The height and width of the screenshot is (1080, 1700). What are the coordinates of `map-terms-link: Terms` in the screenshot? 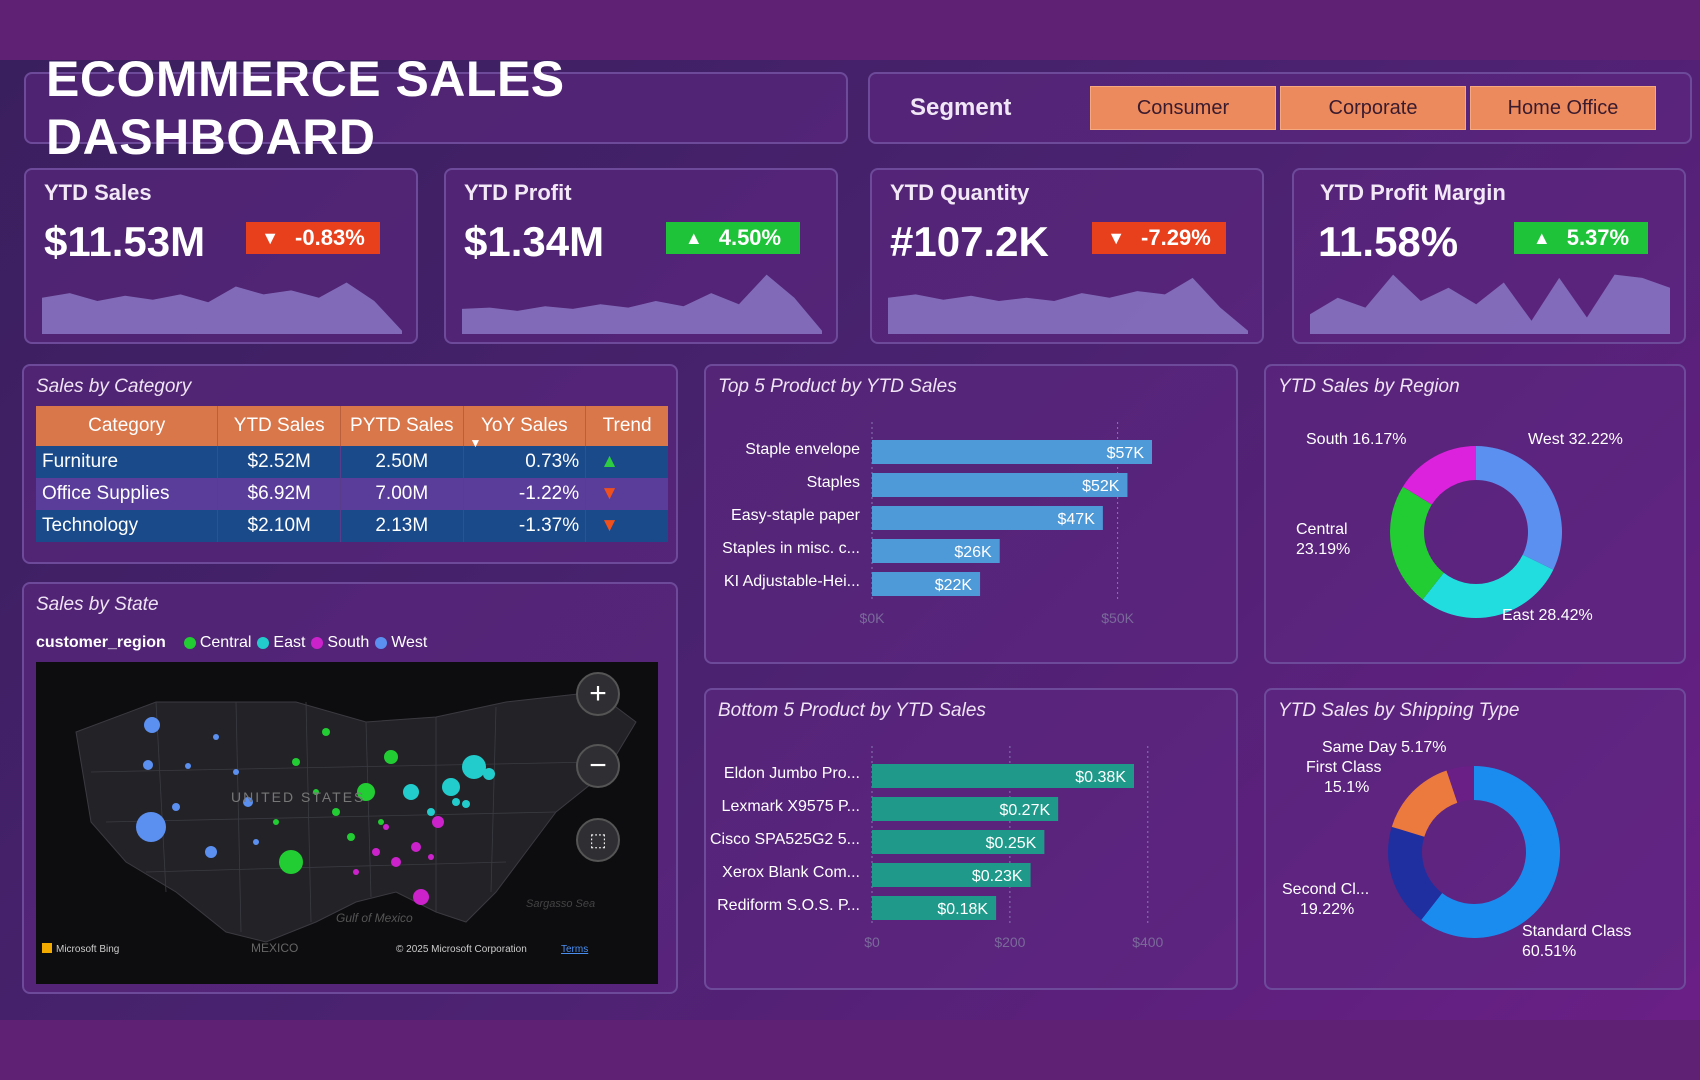 It's located at (574, 949).